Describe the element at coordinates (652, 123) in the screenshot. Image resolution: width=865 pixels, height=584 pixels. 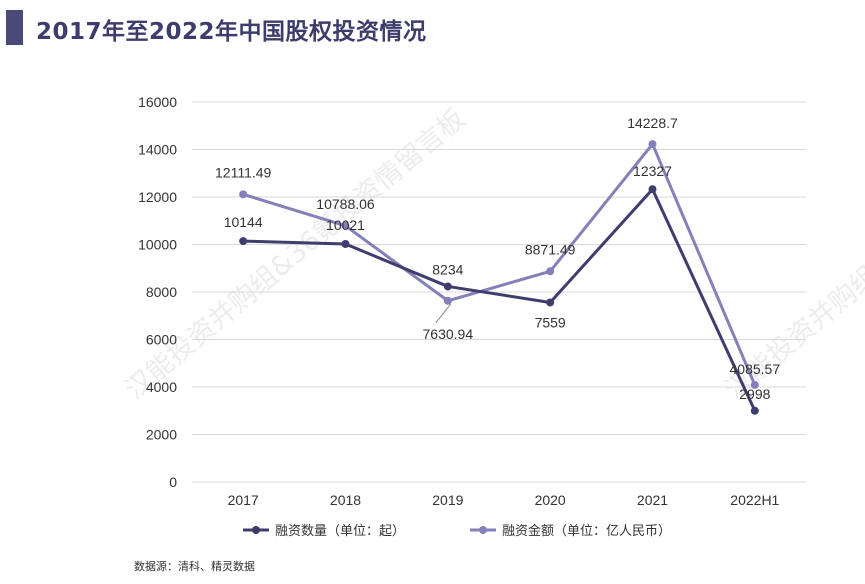
I see `series-2-data-label: 14228.7` at that location.